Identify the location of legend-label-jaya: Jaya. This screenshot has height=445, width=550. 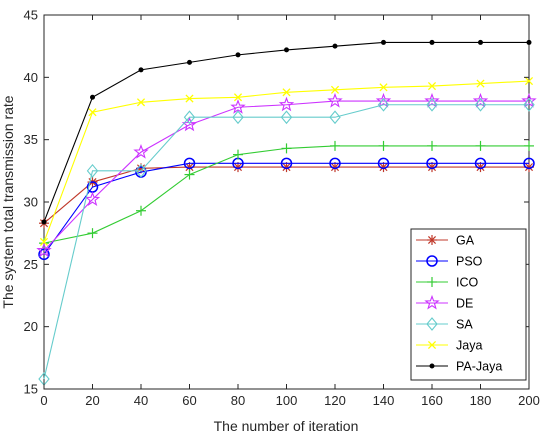
(469, 346).